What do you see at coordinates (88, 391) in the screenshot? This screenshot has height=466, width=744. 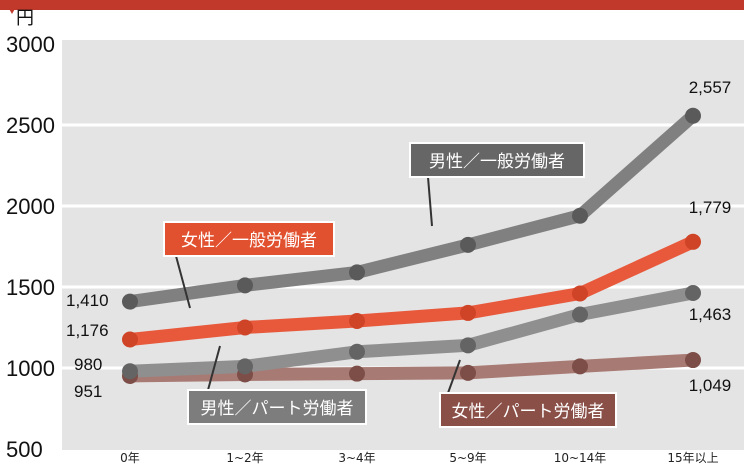 I see `first-label-s3: 951` at bounding box center [88, 391].